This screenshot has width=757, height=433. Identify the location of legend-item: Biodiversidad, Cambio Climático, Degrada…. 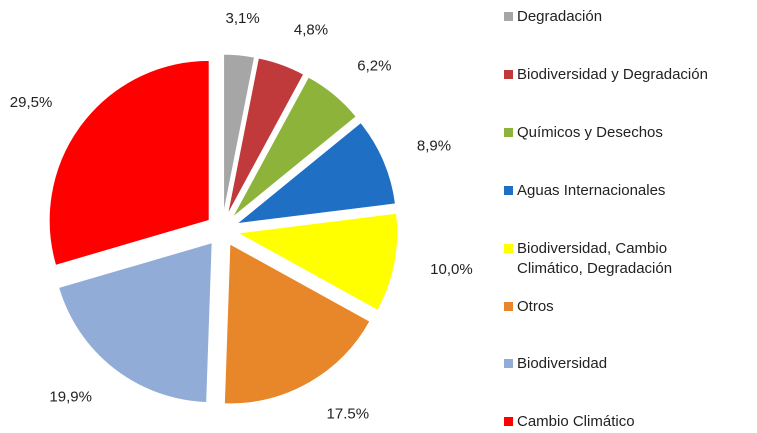
(626, 259).